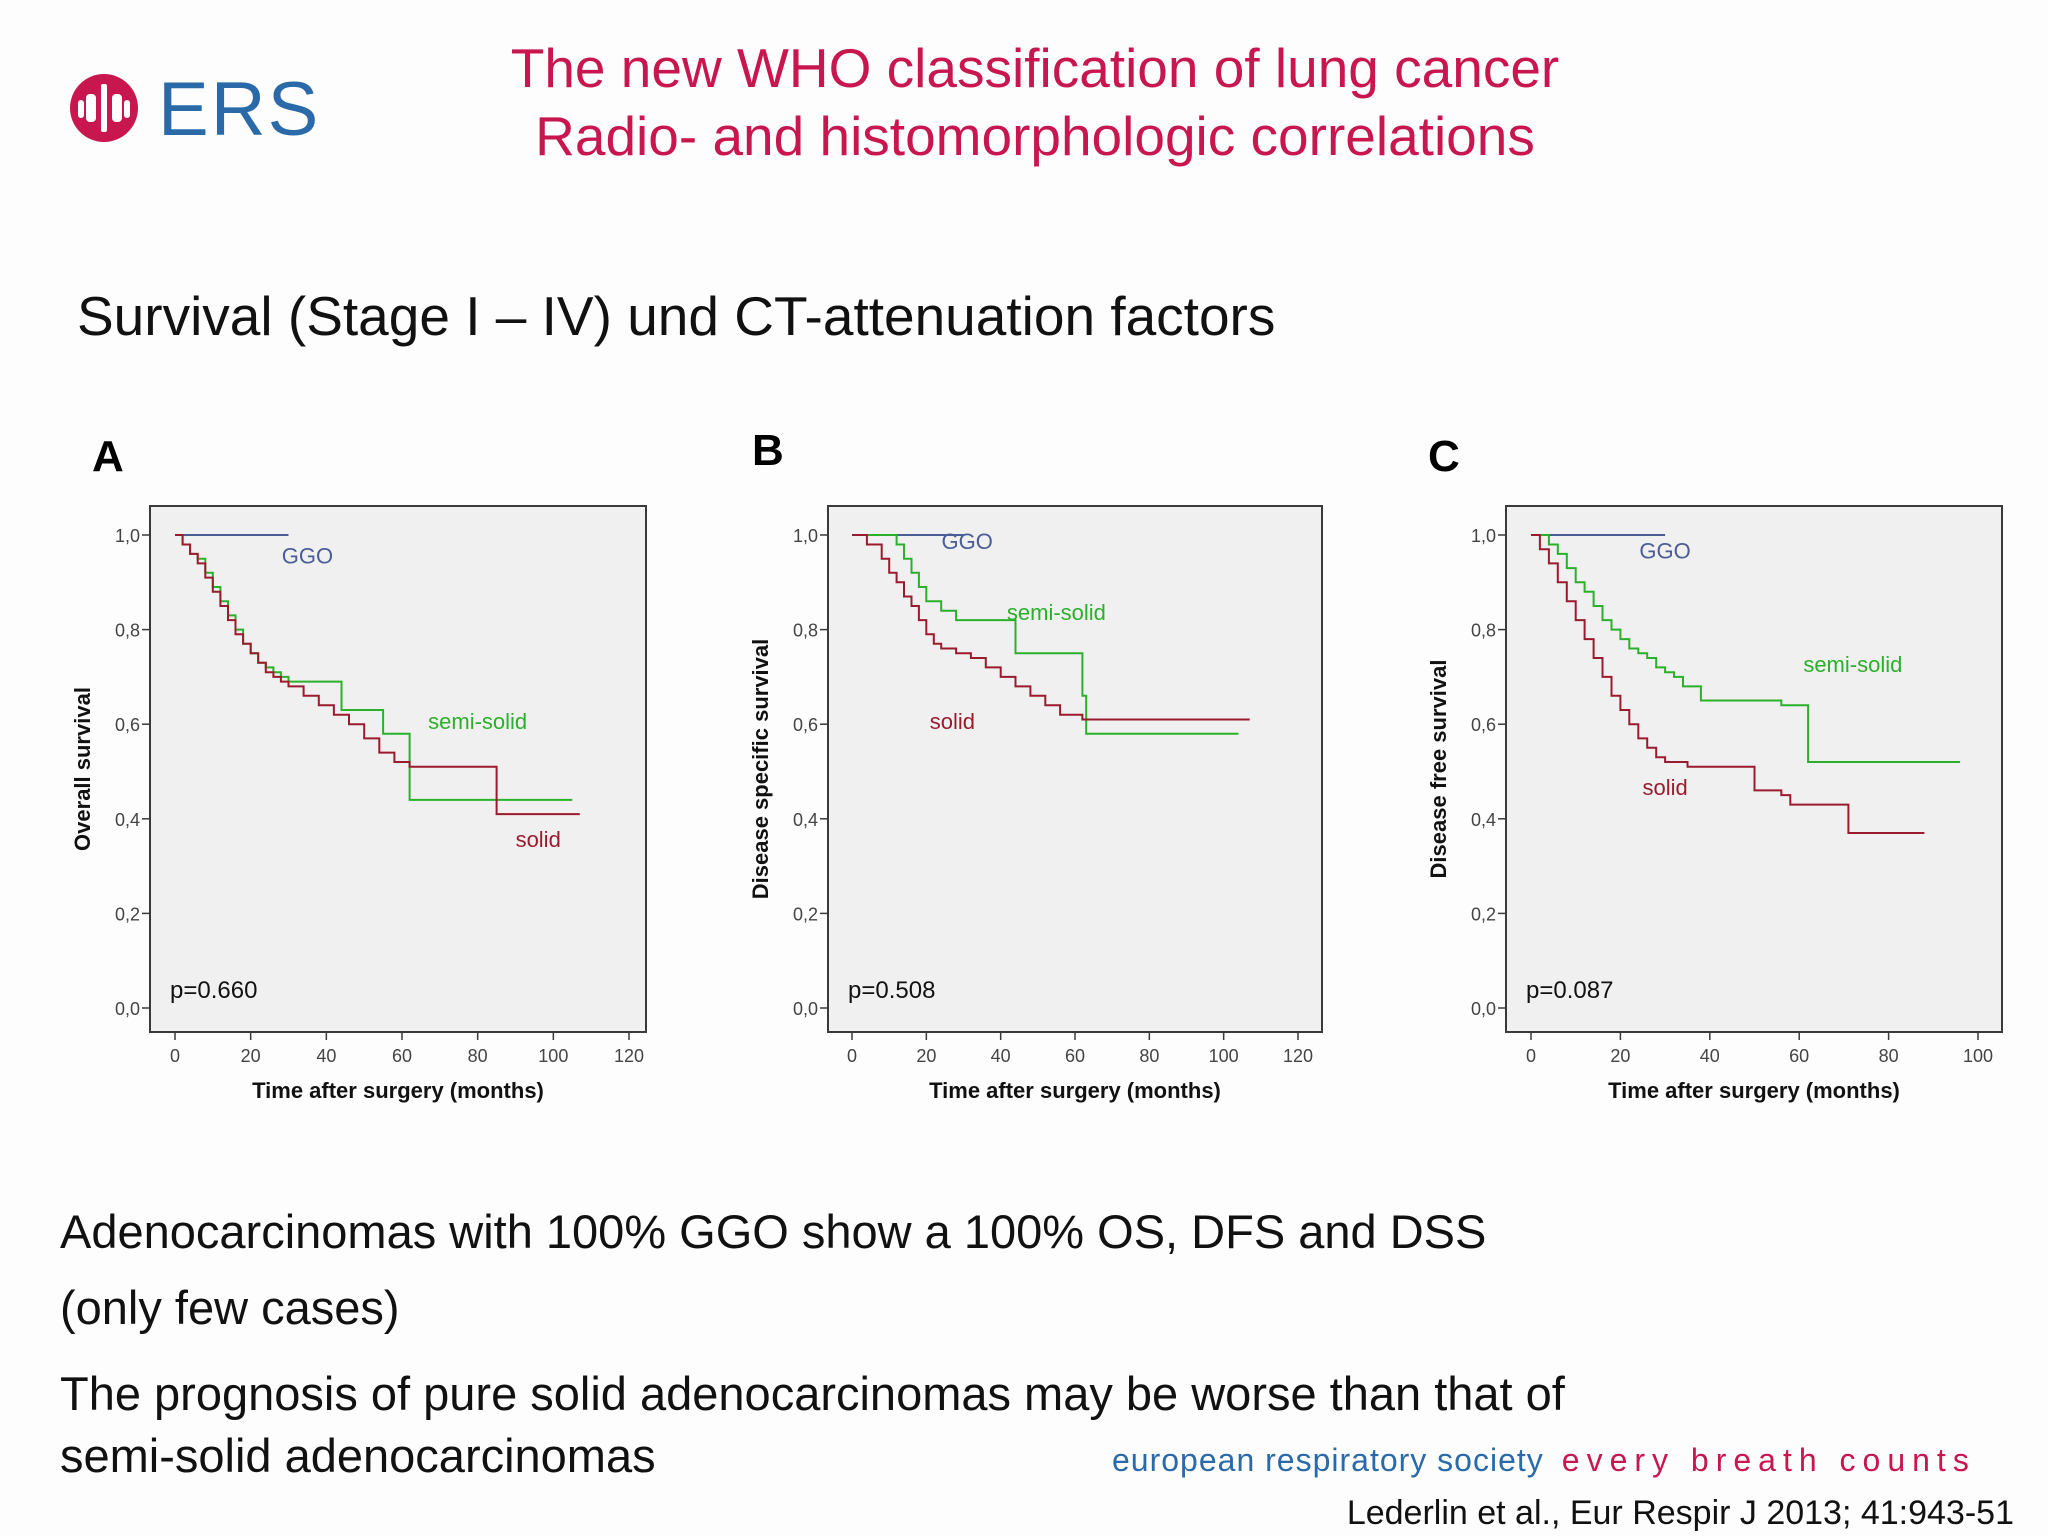  I want to click on y-axis-label-c: Disease free survival, so click(1438, 769).